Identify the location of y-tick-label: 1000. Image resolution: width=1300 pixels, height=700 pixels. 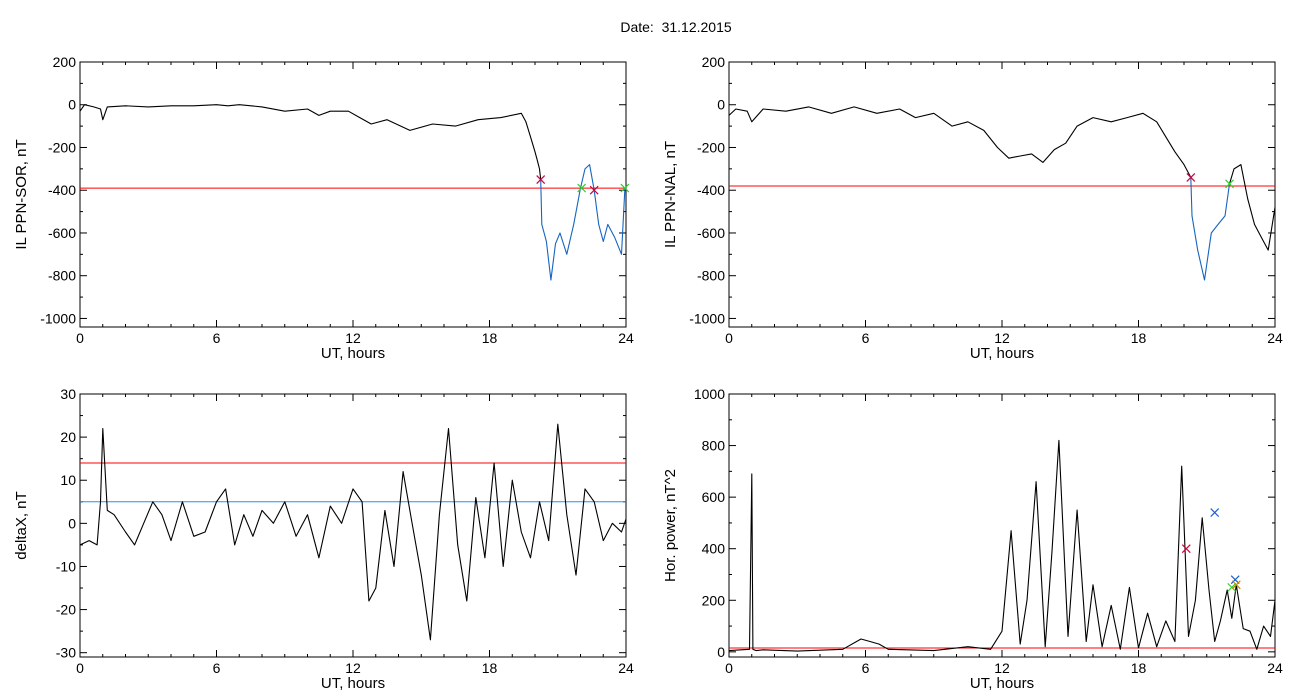
(709, 394).